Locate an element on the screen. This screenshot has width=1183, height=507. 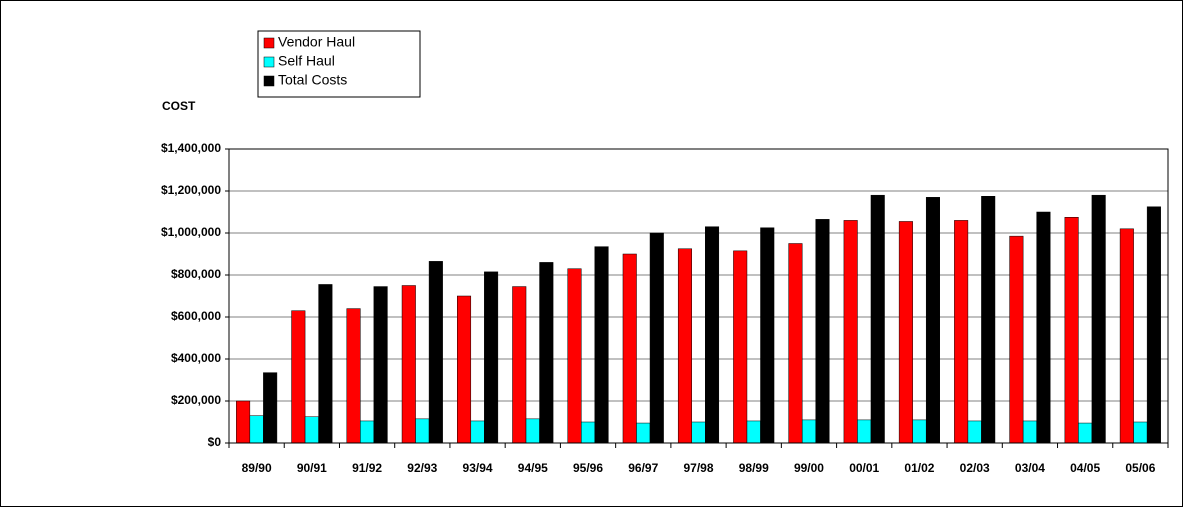
y-axis-label: COST is located at coordinates (179, 106).